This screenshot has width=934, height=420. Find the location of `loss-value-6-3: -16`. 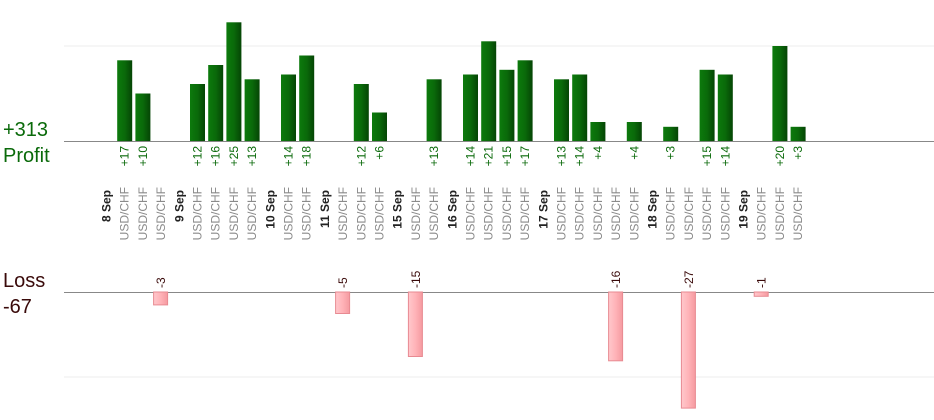

loss-value-6-3: -16 is located at coordinates (616, 279).